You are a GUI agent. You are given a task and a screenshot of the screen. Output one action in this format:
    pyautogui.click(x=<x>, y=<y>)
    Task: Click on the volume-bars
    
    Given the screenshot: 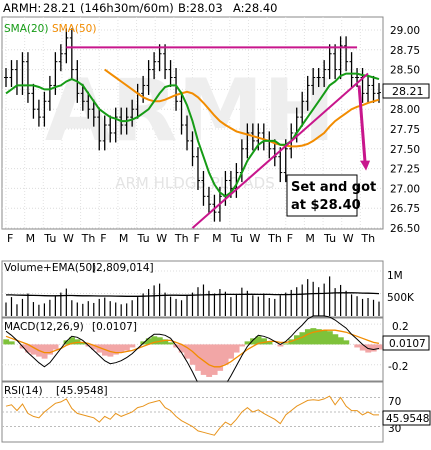 What is the action you would take?
    pyautogui.click(x=192, y=296)
    